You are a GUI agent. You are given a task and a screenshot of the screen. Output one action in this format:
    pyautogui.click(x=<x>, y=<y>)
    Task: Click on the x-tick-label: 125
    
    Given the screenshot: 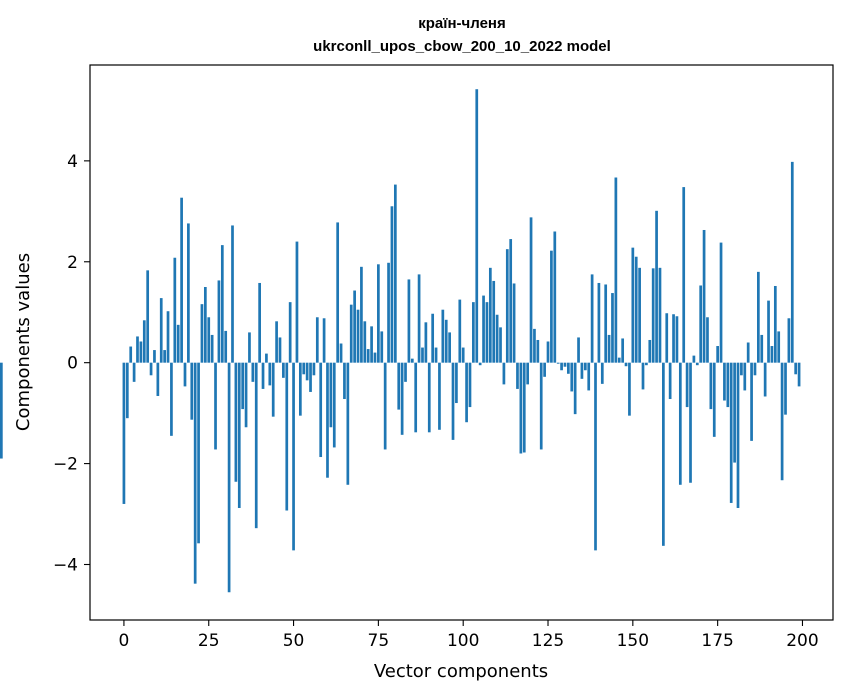 What is the action you would take?
    pyautogui.click(x=548, y=641)
    